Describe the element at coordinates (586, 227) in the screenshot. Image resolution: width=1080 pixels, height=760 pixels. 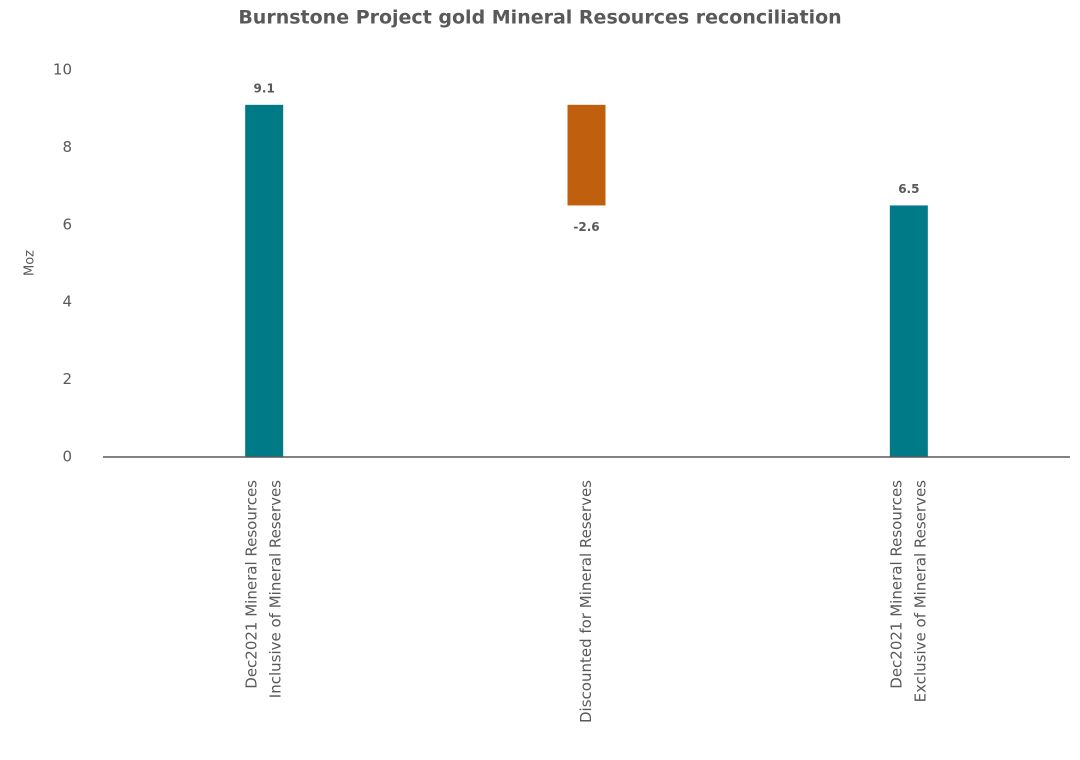
I see `value-label: -2.6` at that location.